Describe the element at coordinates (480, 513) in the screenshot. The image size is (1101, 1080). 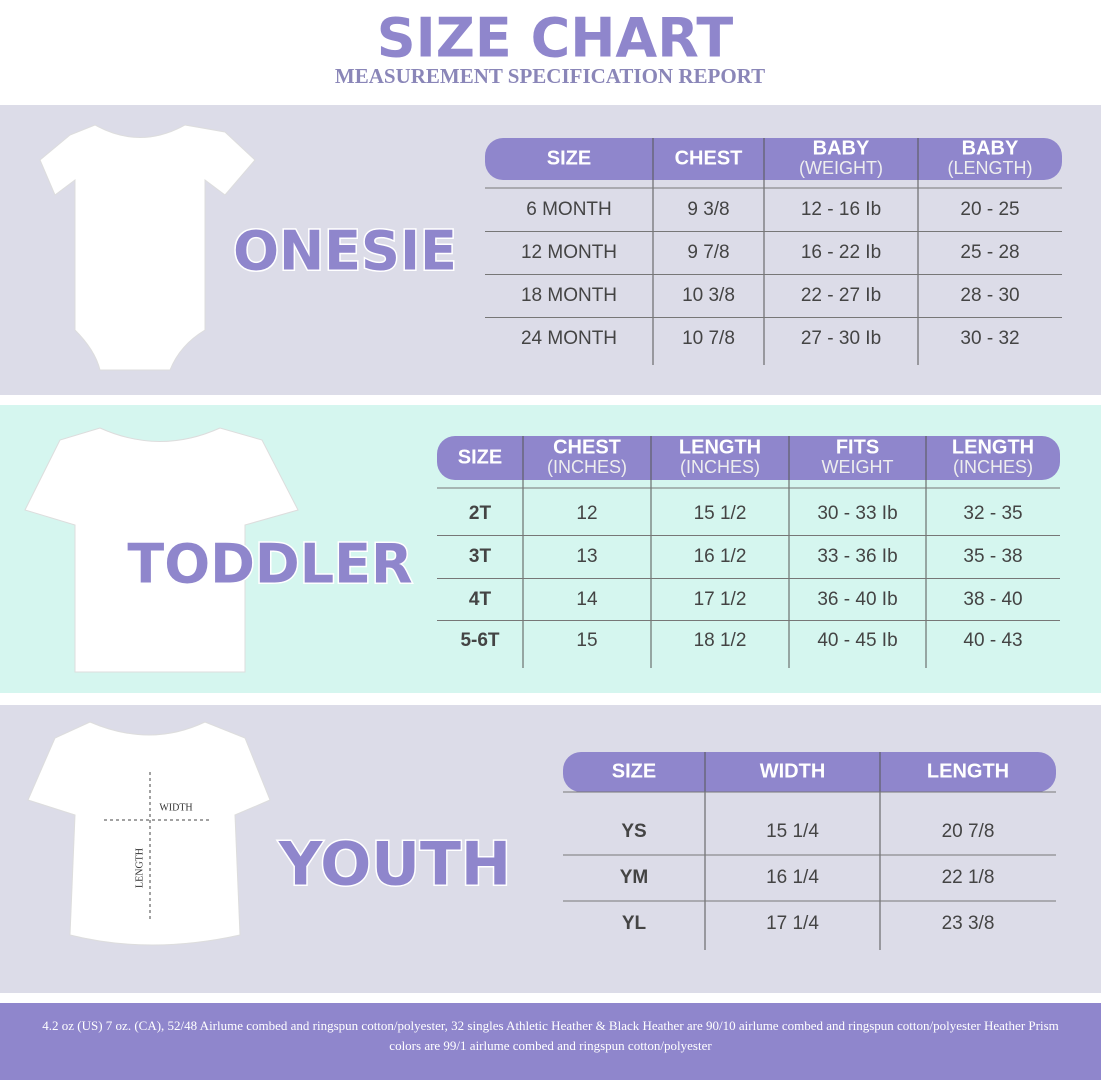
I see `table-cell: 2T` at that location.